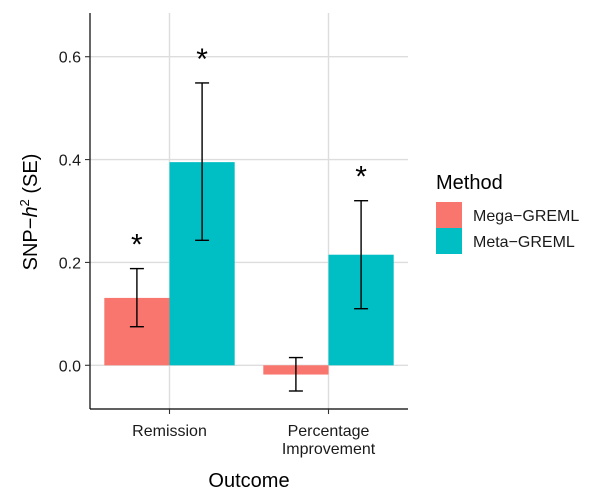  I want to click on y-tick-label-1: 0.2, so click(70, 263).